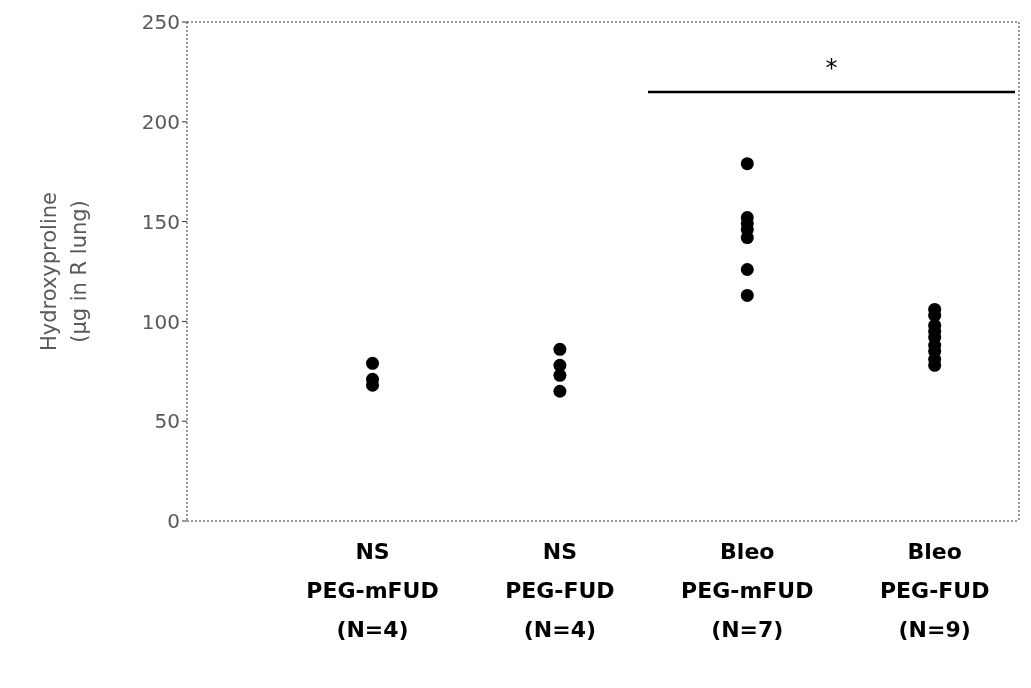  What do you see at coordinates (372, 590) in the screenshot?
I see `x-tick-label: NS PEG-mFUD (N=4)` at bounding box center [372, 590].